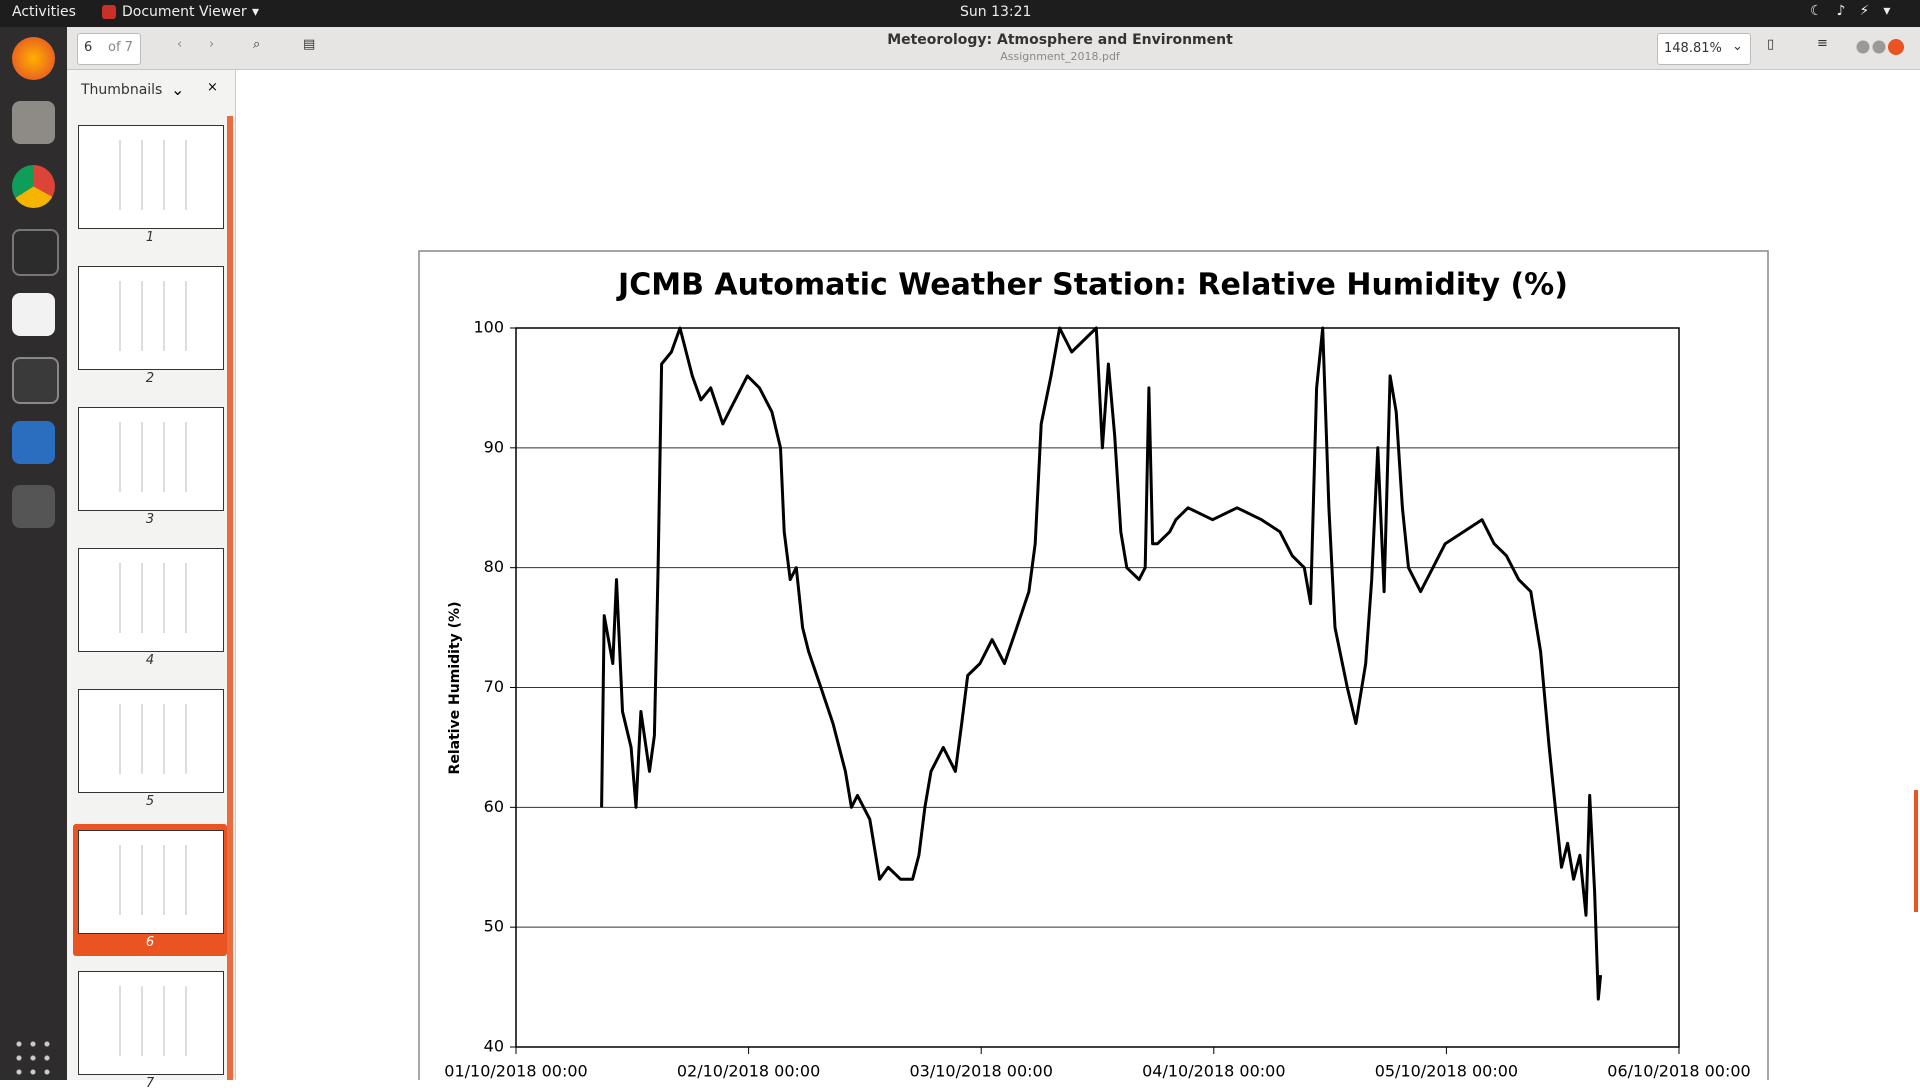 Image resolution: width=1920 pixels, height=1091 pixels. I want to click on page-entry: 6 of 7, so click(109, 49).